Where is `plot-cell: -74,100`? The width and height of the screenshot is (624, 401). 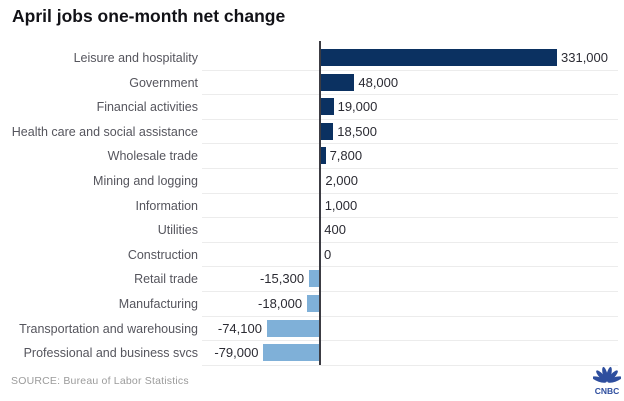
plot-cell: -74,100 is located at coordinates (410, 329).